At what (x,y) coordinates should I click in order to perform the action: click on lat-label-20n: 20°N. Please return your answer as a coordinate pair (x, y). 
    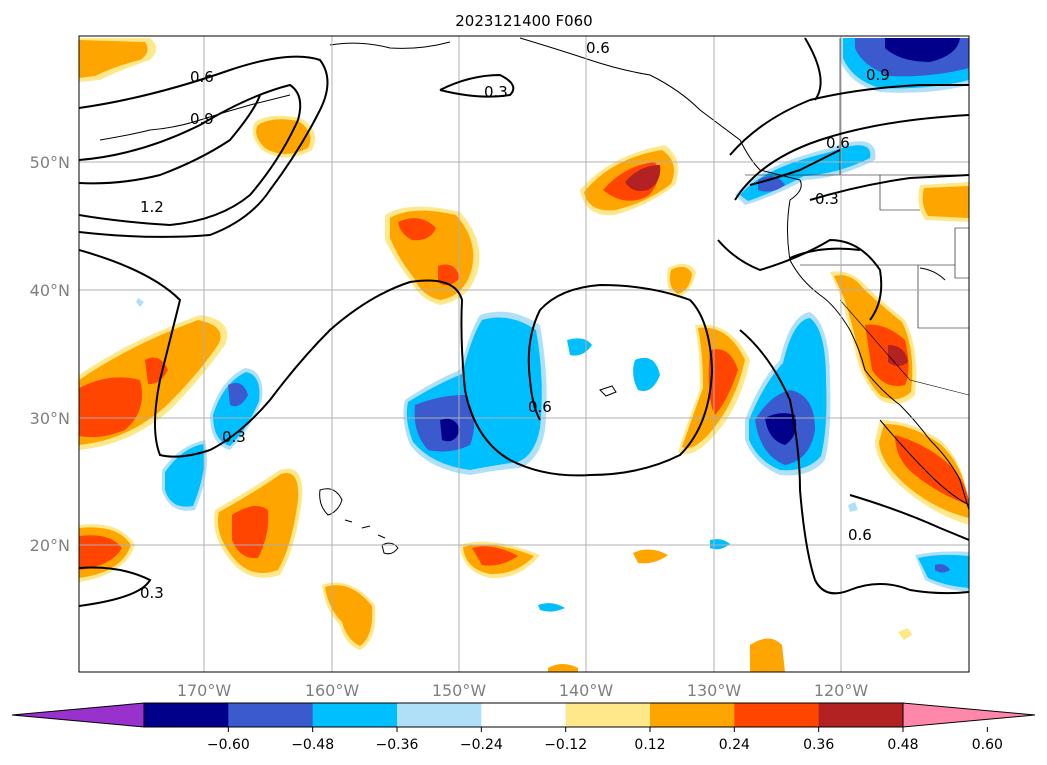
    Looking at the image, I should click on (50, 545).